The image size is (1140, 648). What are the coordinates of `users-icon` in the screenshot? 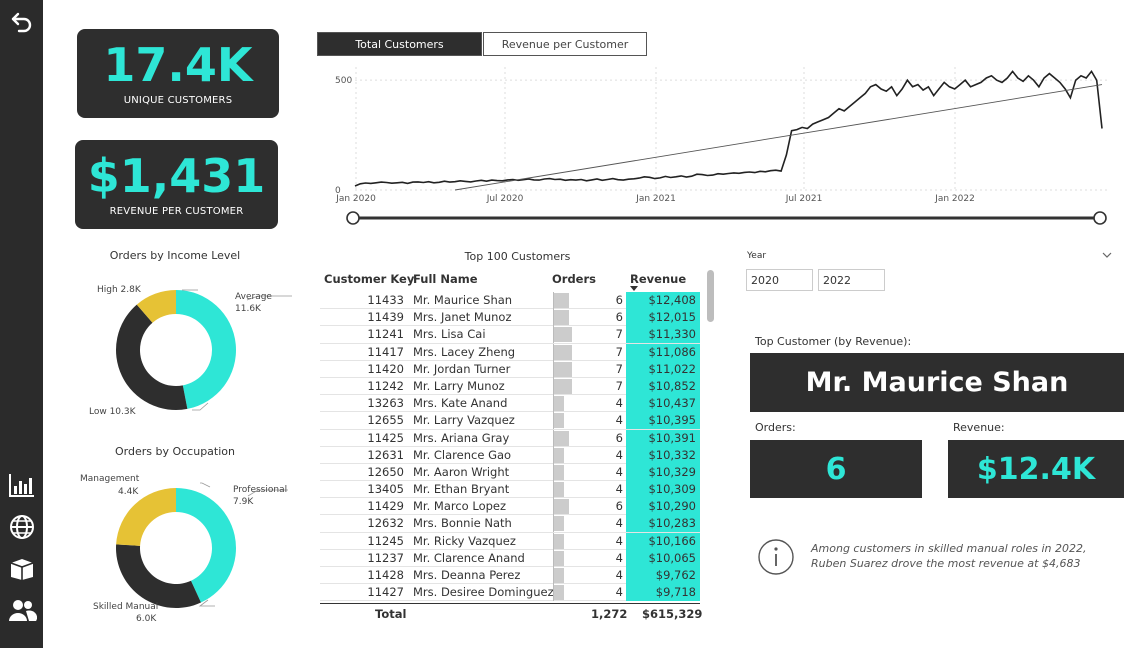 It's located at (22, 610).